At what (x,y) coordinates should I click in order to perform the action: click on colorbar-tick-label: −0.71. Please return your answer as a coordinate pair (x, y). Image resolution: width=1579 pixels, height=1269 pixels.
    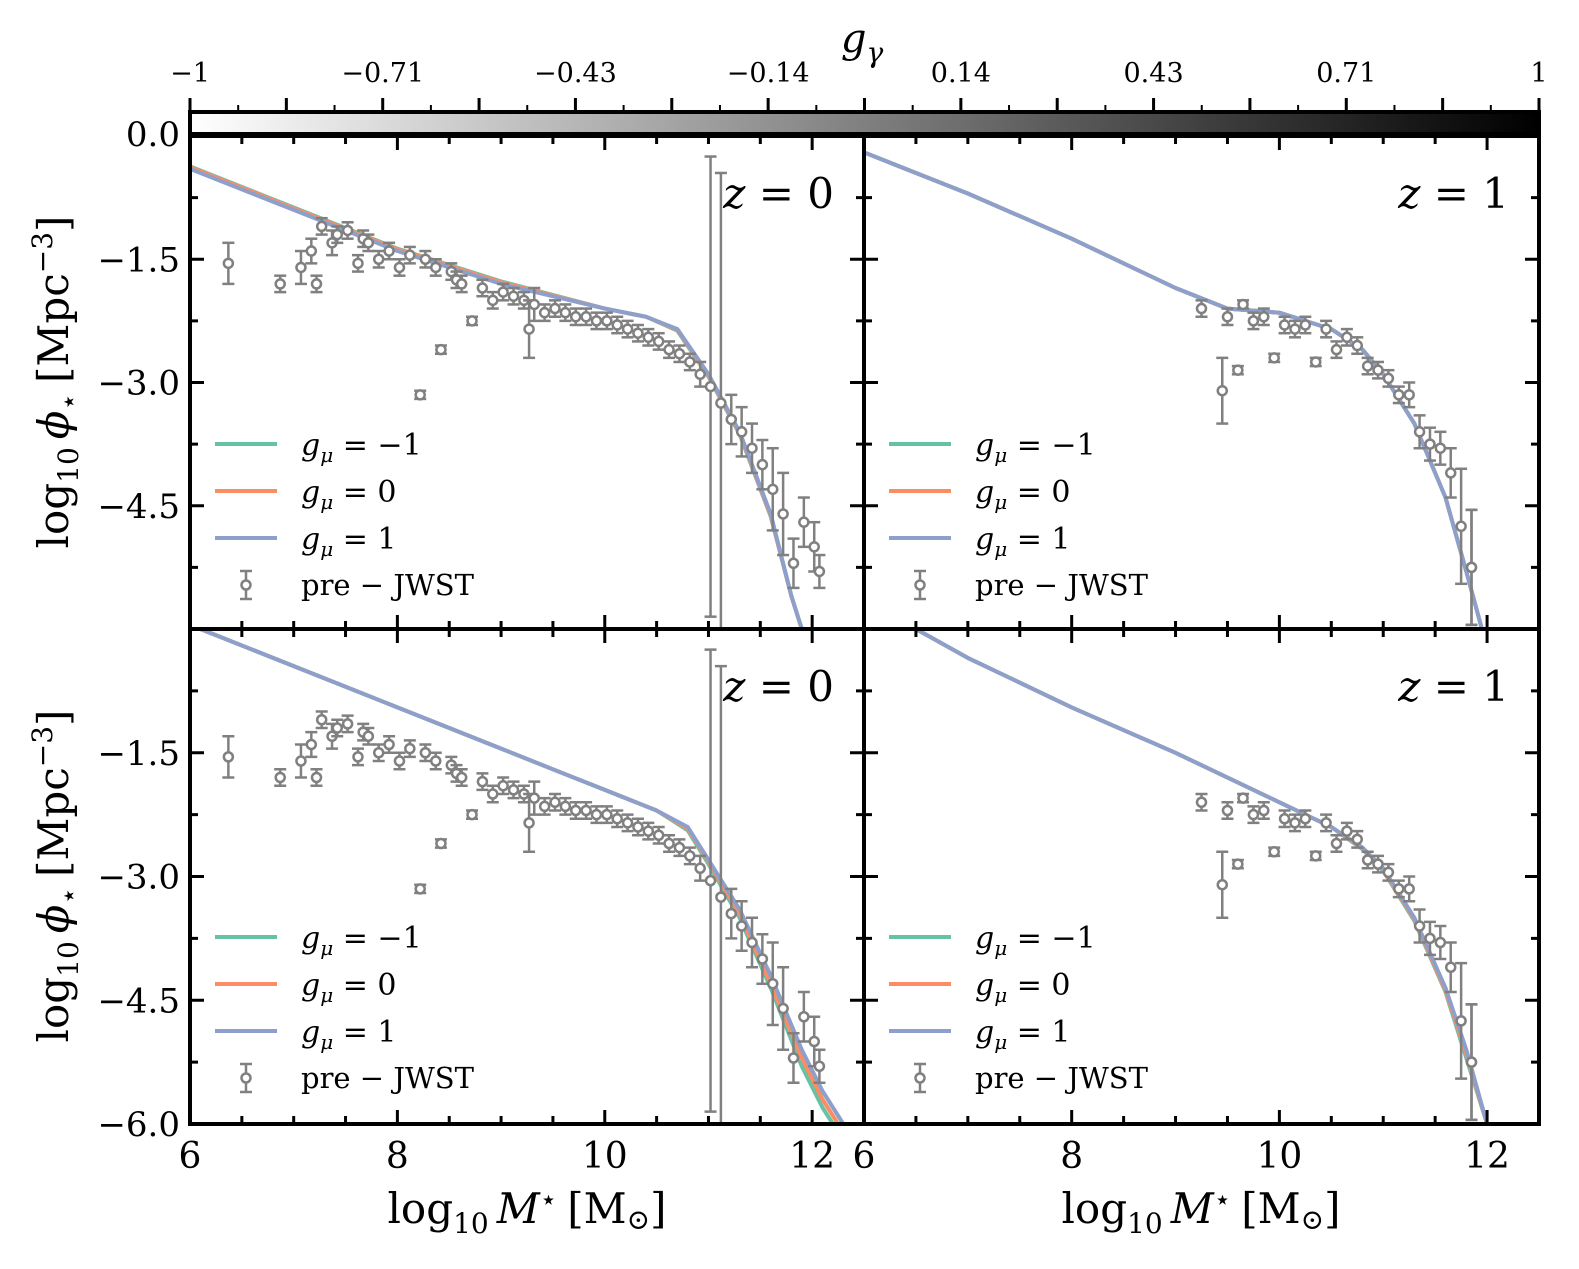
    Looking at the image, I should click on (382, 73).